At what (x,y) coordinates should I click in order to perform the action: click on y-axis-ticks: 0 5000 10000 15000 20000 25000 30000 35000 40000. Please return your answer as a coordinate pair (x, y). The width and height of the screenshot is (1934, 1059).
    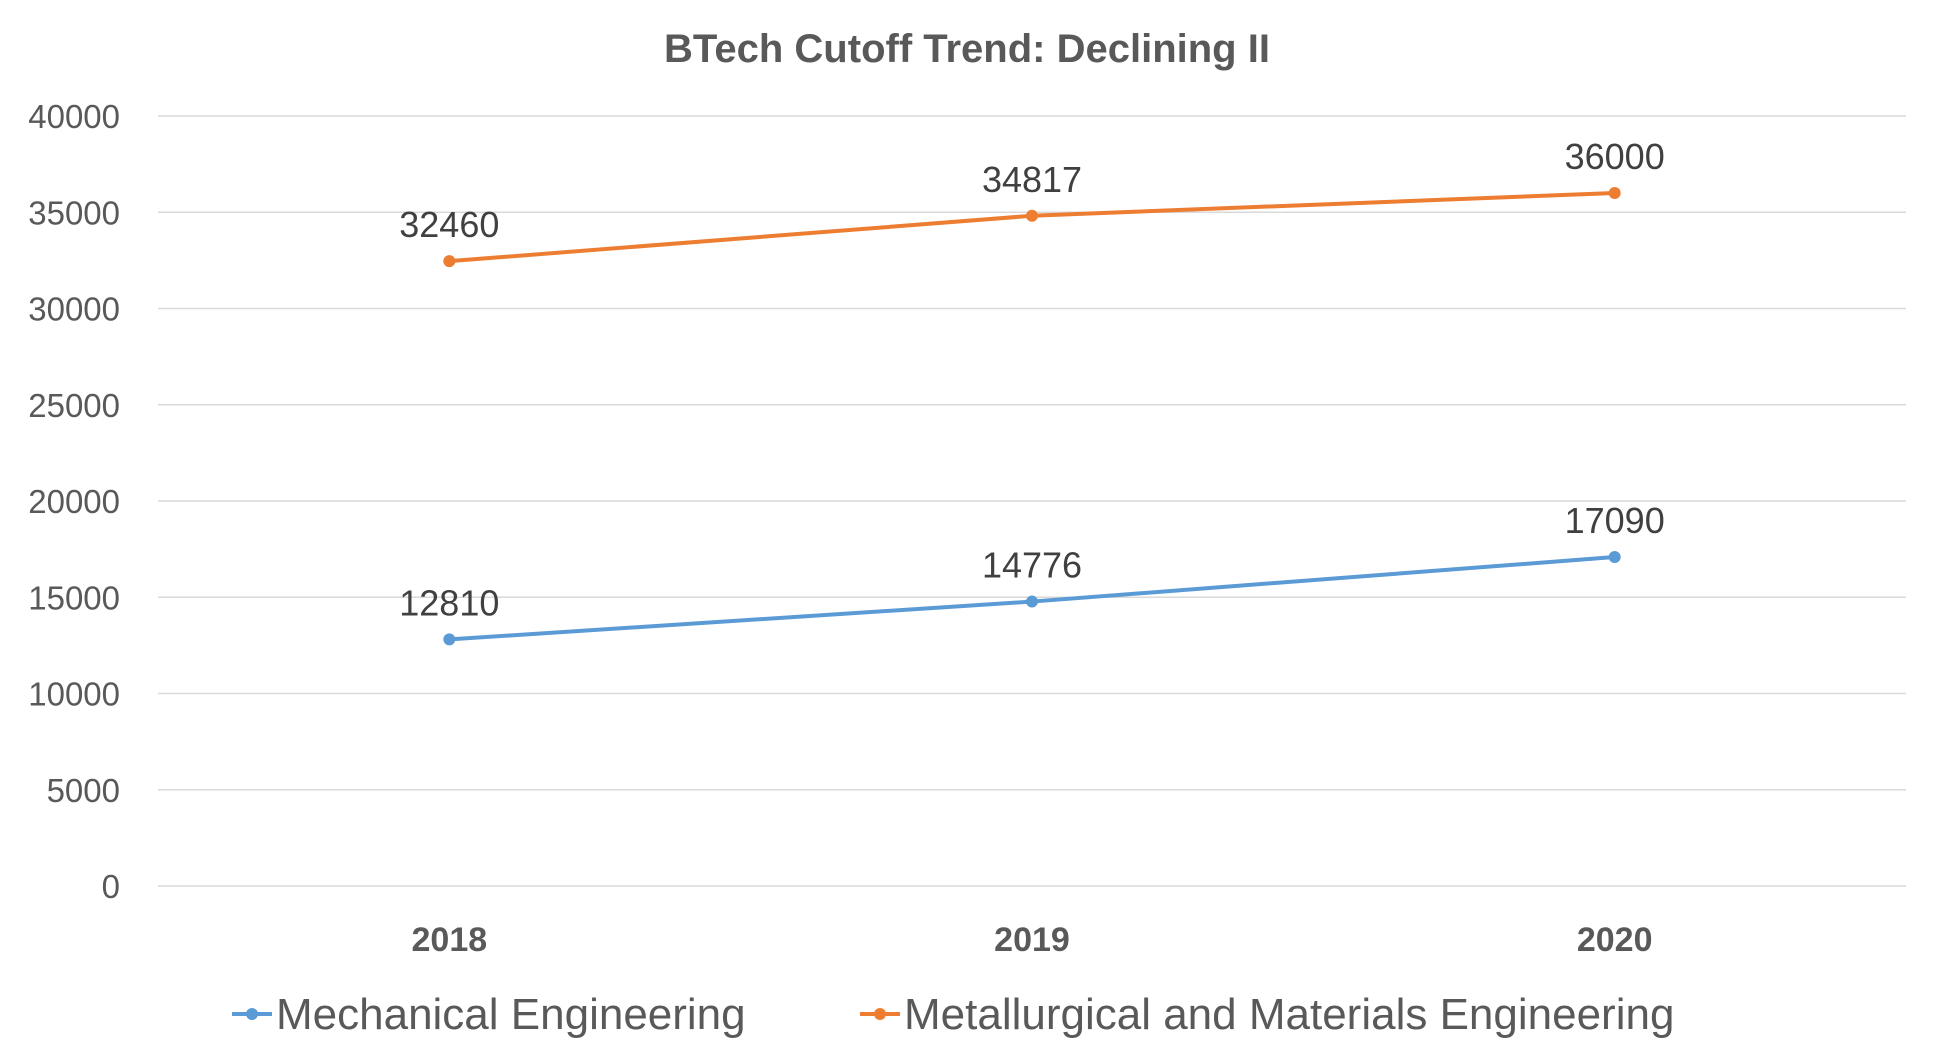
    Looking at the image, I should click on (74, 501).